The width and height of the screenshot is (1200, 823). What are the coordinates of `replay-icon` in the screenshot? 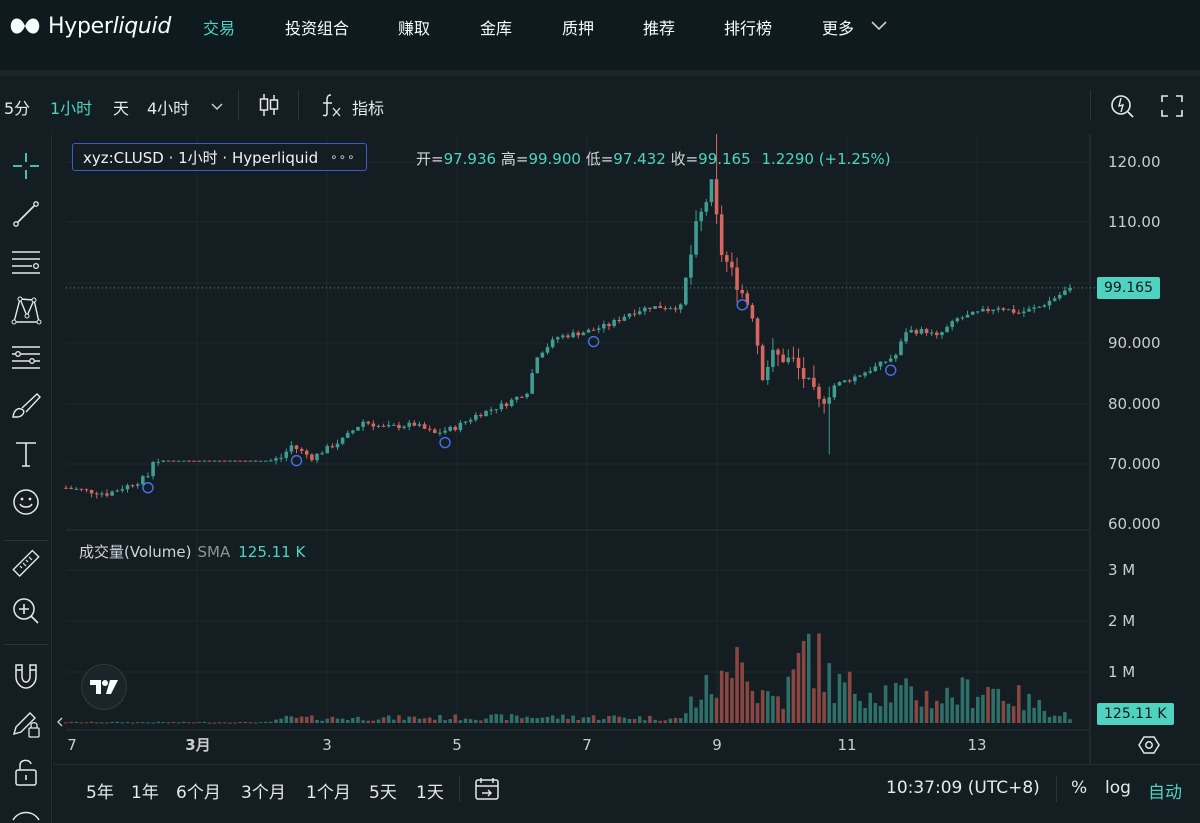 It's located at (1122, 106).